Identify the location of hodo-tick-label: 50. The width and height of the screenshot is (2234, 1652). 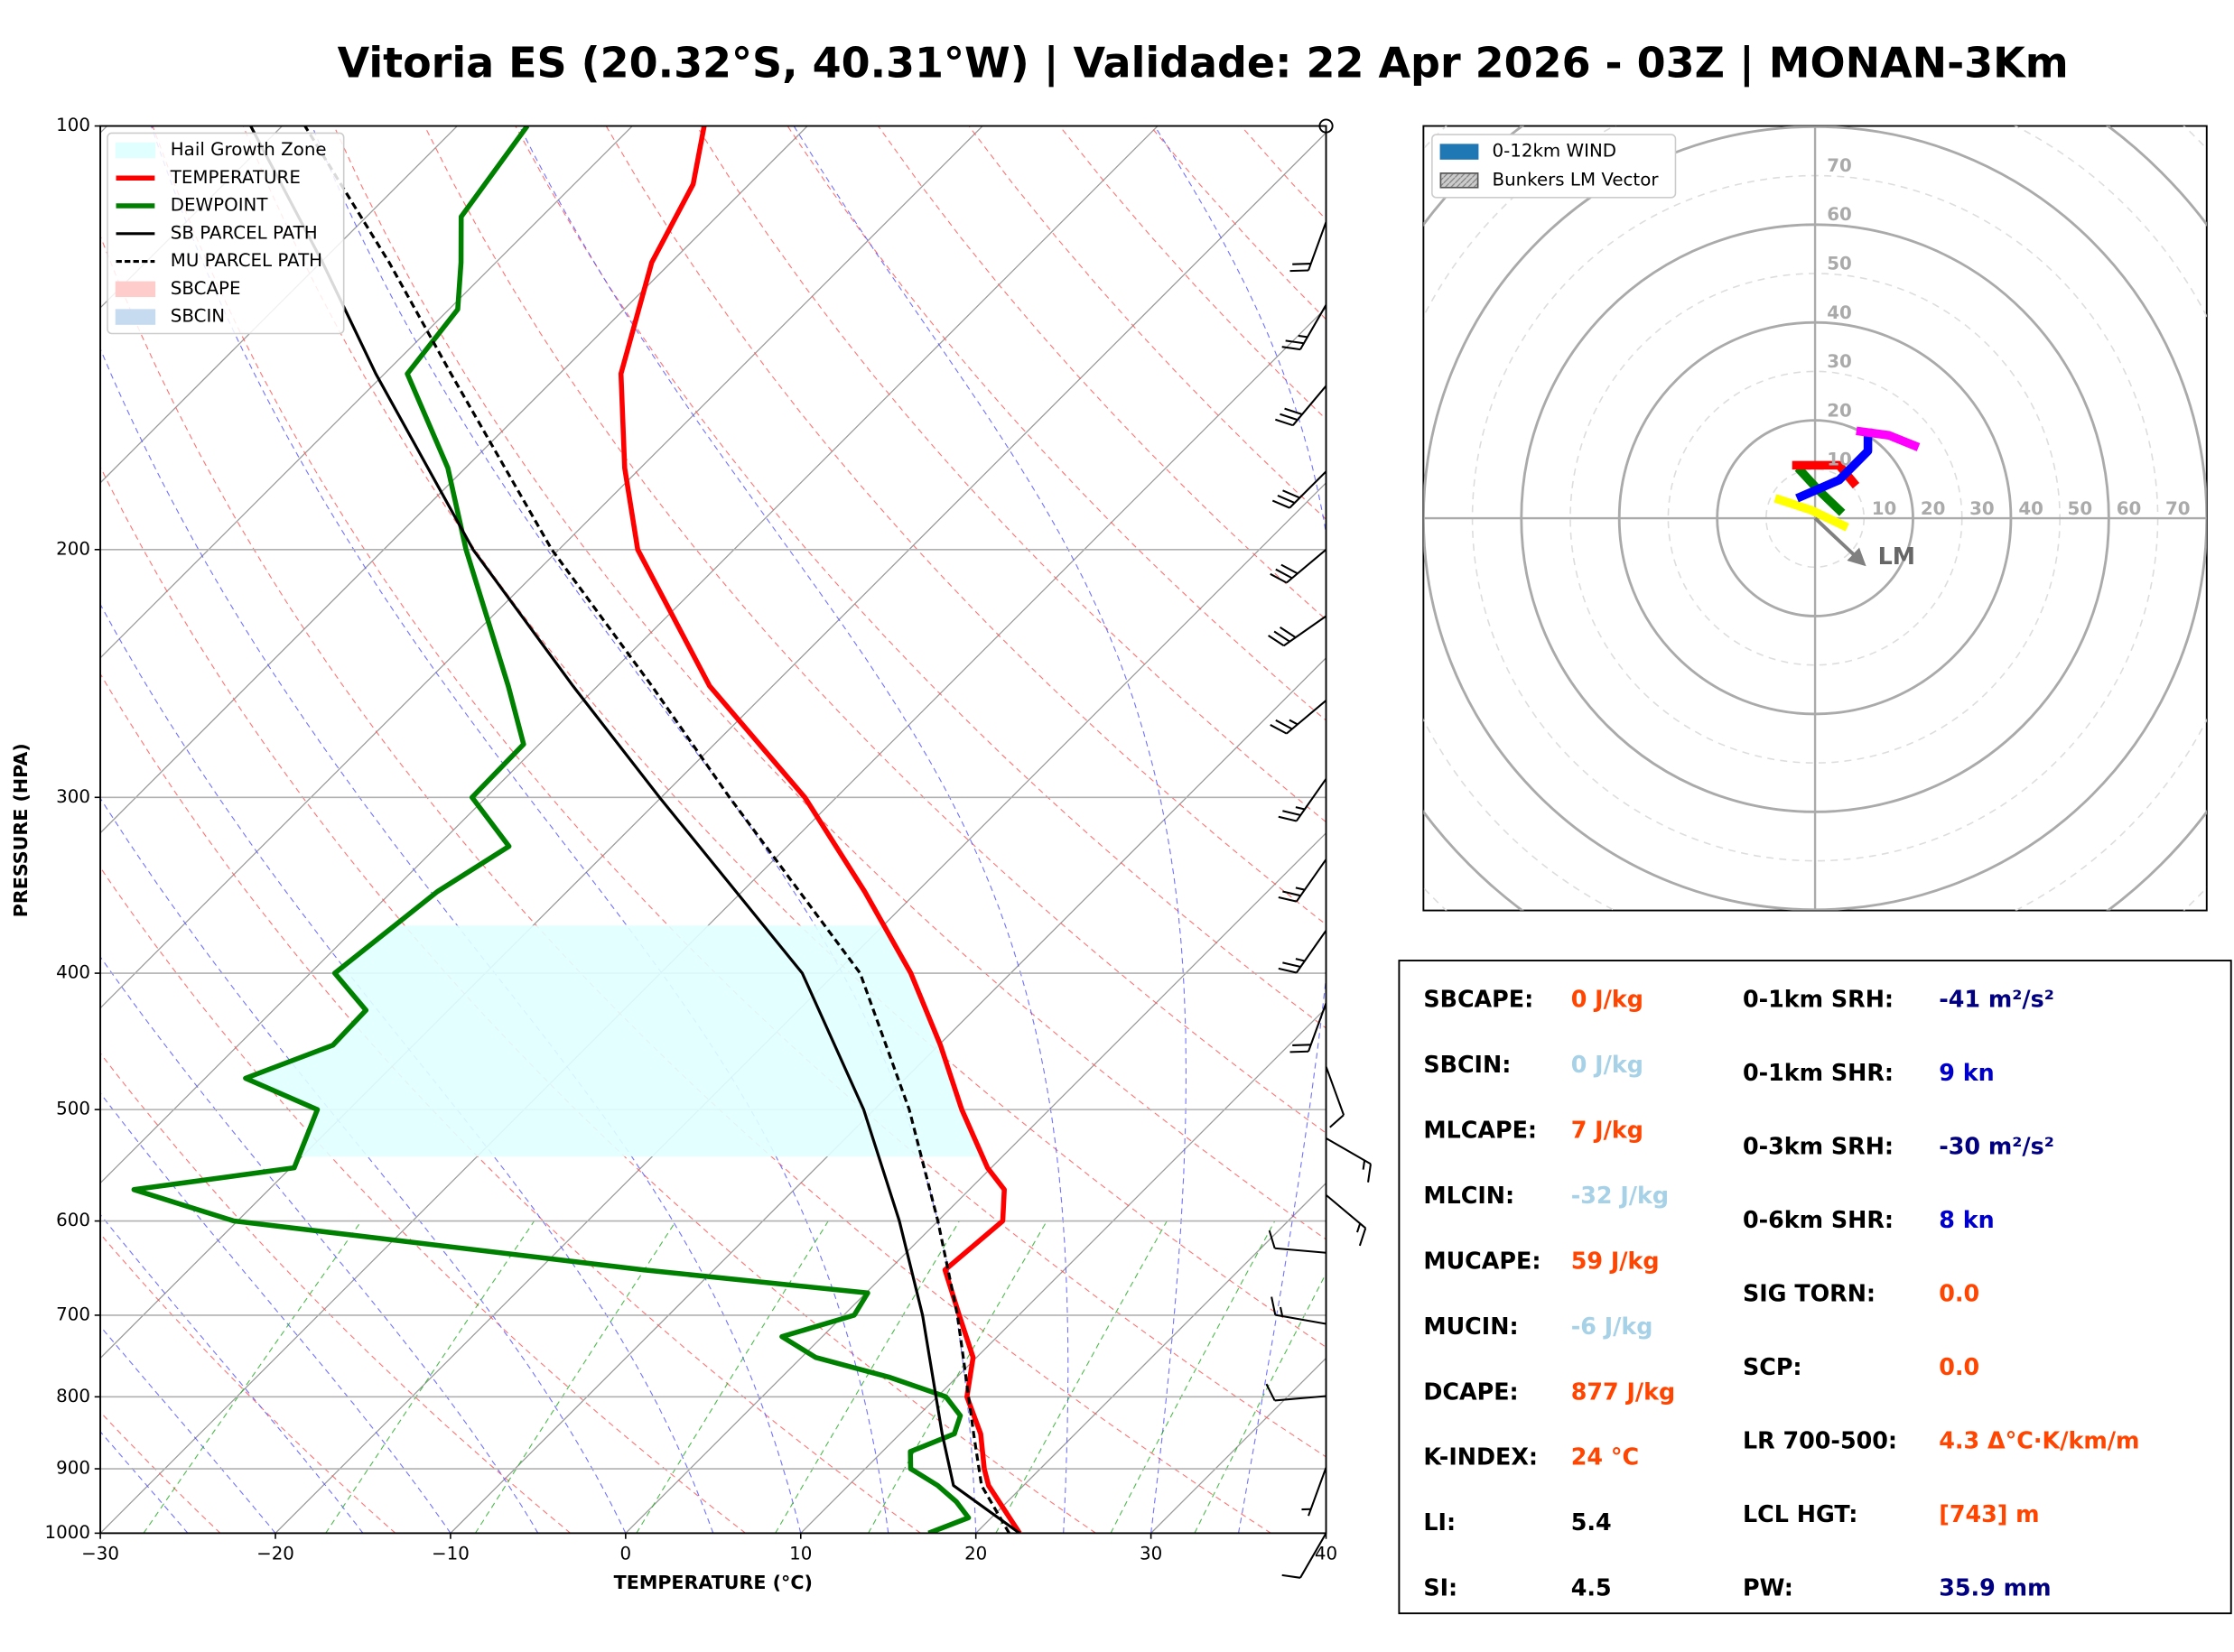
(1840, 263).